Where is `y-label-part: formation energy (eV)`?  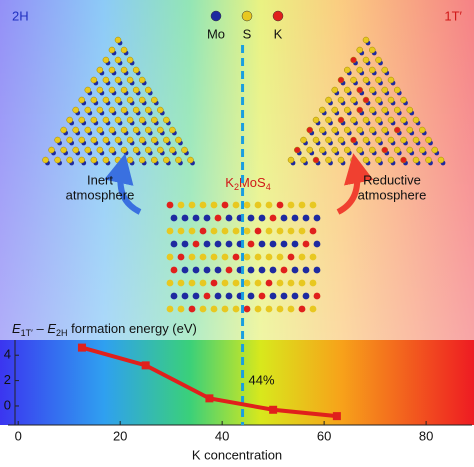 y-label-part: formation energy (eV) is located at coordinates (132, 328).